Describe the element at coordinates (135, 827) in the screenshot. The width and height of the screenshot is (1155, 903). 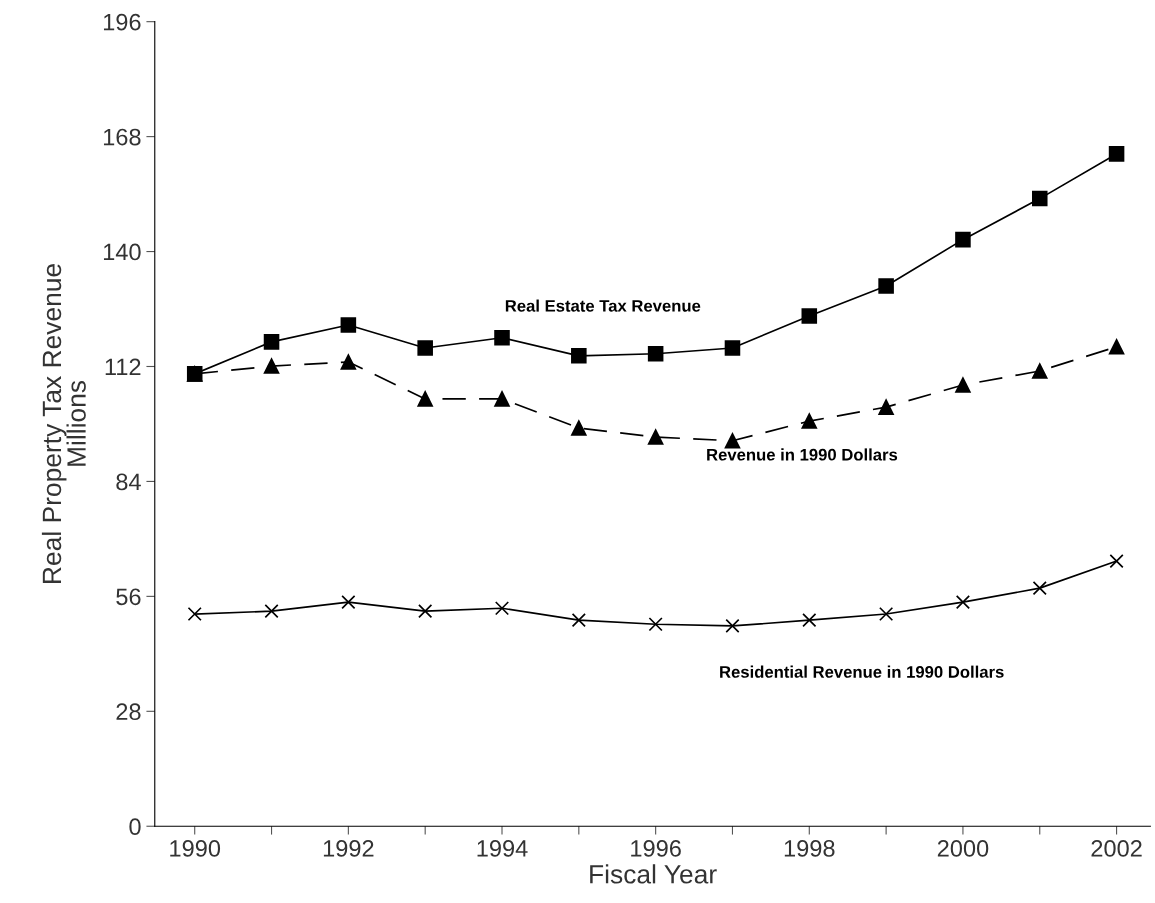
I see `y-tick-label: 0` at that location.